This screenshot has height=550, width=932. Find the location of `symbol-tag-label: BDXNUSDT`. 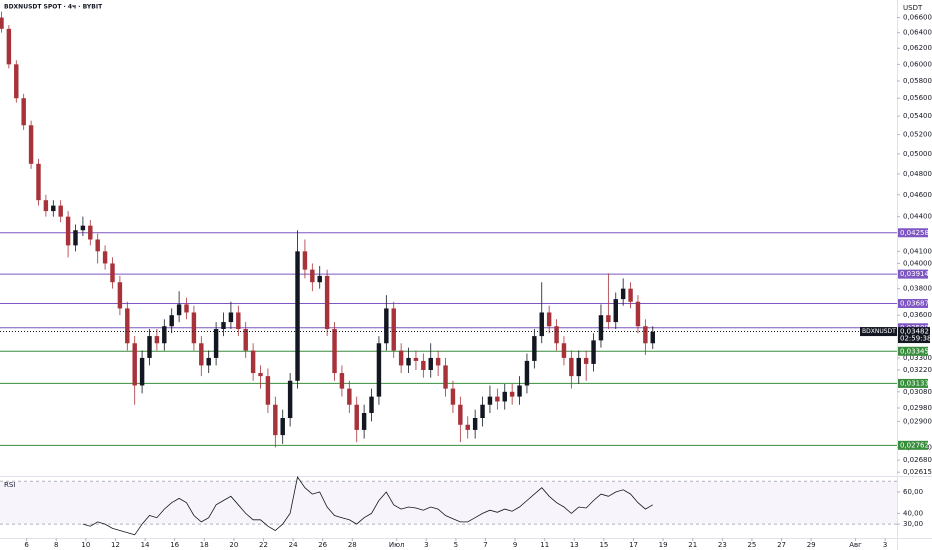

symbol-tag-label: BDXNUSDT is located at coordinates (879, 331).